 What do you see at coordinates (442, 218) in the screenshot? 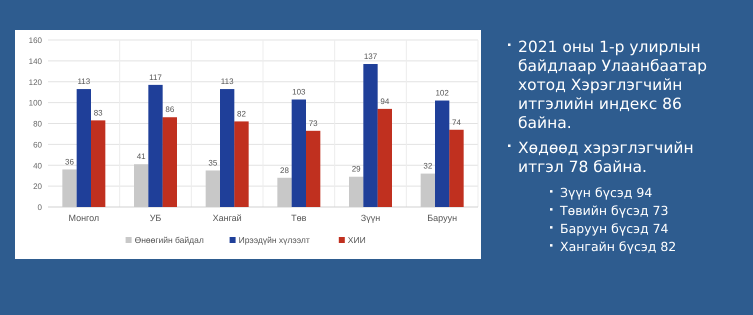
I see `x-tick-label: Баруун` at bounding box center [442, 218].